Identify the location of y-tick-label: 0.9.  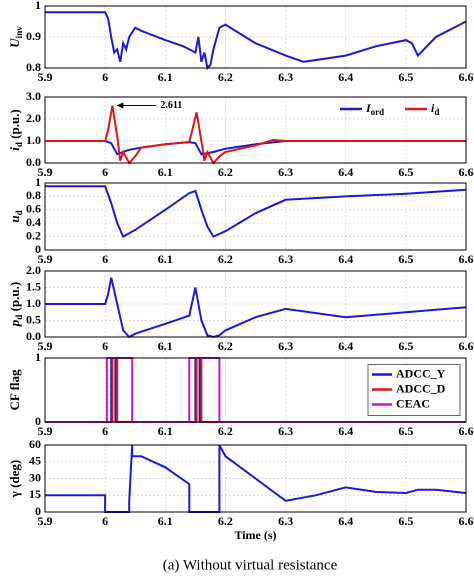
(33, 36).